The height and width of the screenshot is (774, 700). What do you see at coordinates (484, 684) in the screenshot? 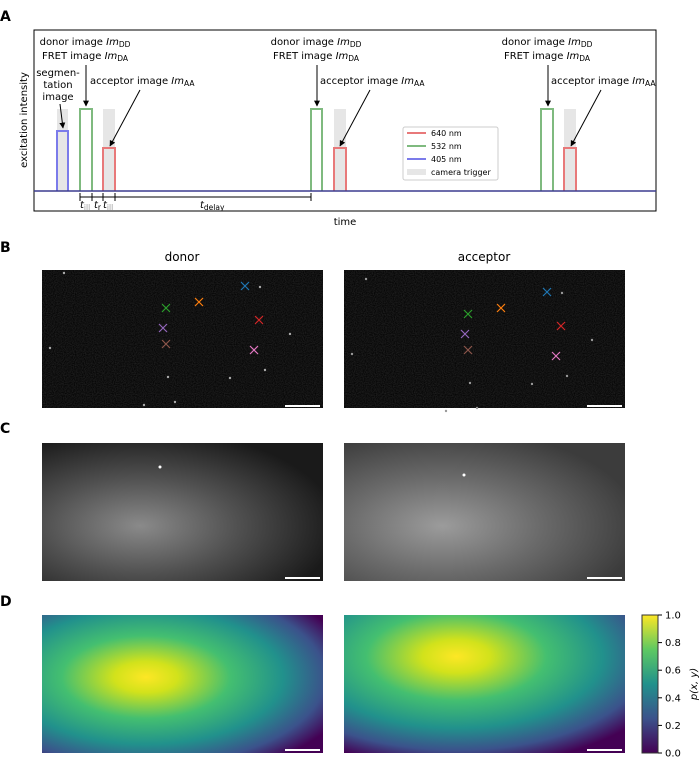
I see `acceptor-probability-map` at bounding box center [484, 684].